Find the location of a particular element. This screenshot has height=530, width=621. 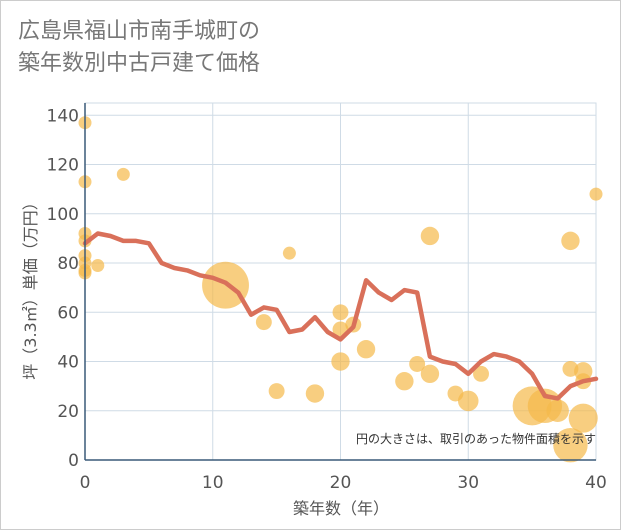

y-tick-label: 120 is located at coordinates (63, 166).